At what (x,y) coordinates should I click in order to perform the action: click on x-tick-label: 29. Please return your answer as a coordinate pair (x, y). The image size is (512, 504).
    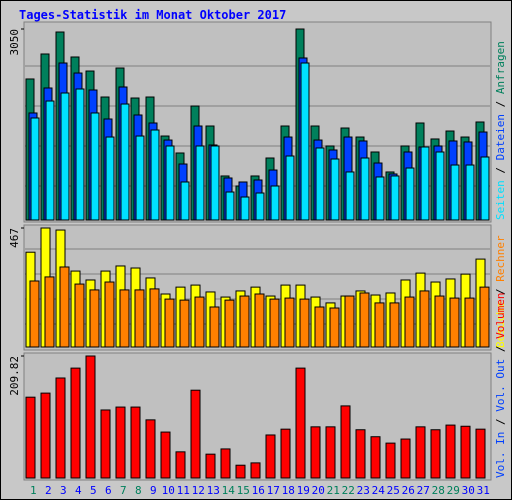
    Looking at the image, I should click on (453, 490).